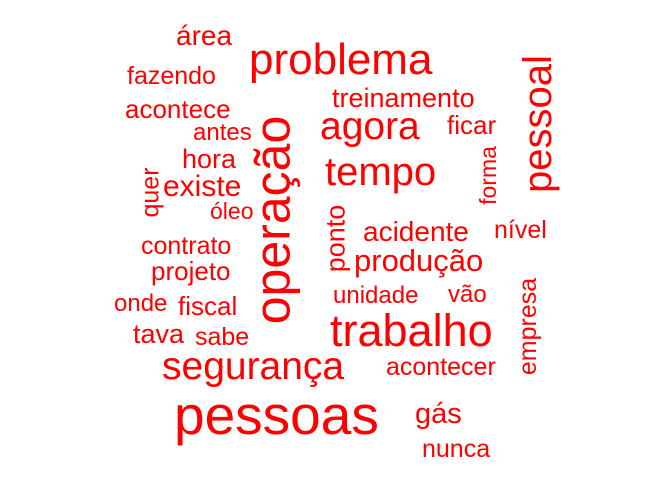 Image resolution: width=672 pixels, height=480 pixels. What do you see at coordinates (276, 415) in the screenshot?
I see `word-pessoas: pessoas` at bounding box center [276, 415].